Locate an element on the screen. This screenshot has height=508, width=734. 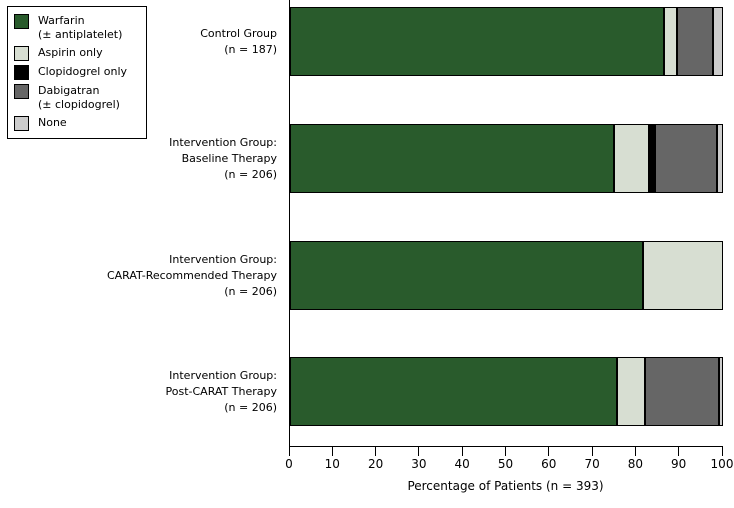
x-axis-tick-label: 70 is located at coordinates (592, 464).